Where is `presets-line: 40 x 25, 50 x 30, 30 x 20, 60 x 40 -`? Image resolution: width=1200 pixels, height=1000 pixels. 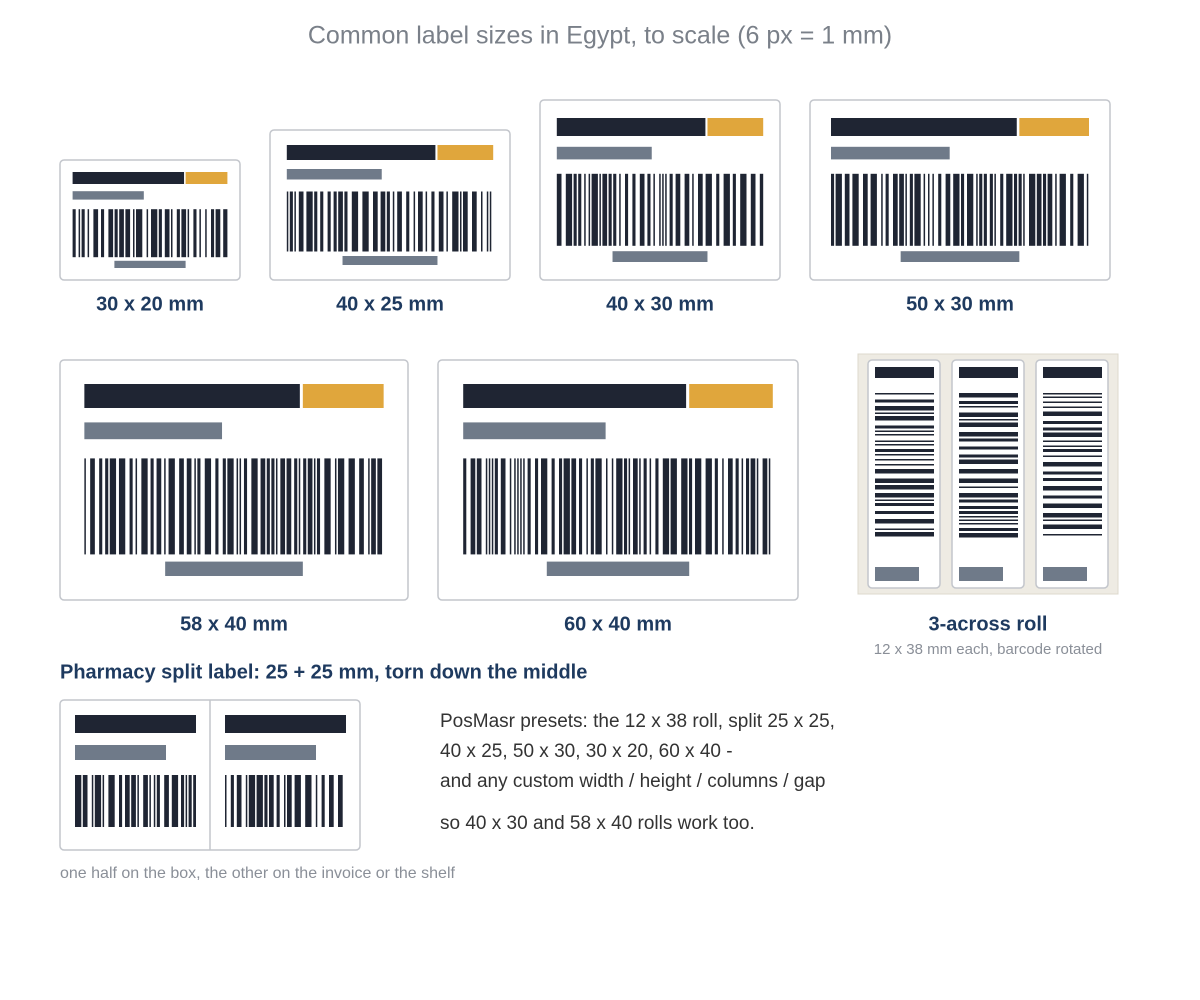
presets-line: 40 x 25, 50 x 30, 30 x 20, 60 x 40 - is located at coordinates (586, 751).